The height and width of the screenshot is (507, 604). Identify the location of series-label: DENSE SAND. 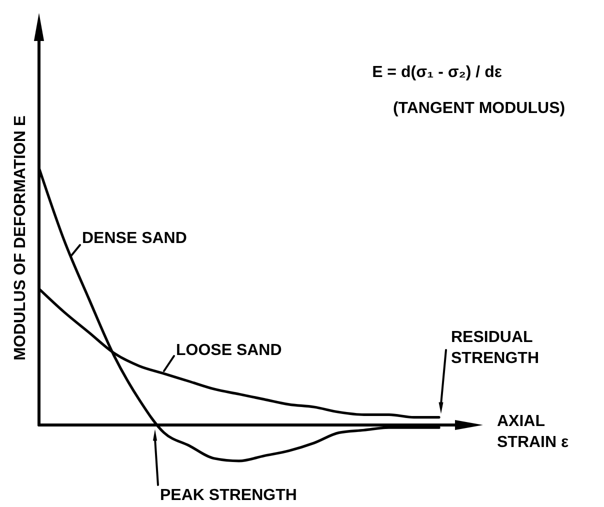
(134, 238).